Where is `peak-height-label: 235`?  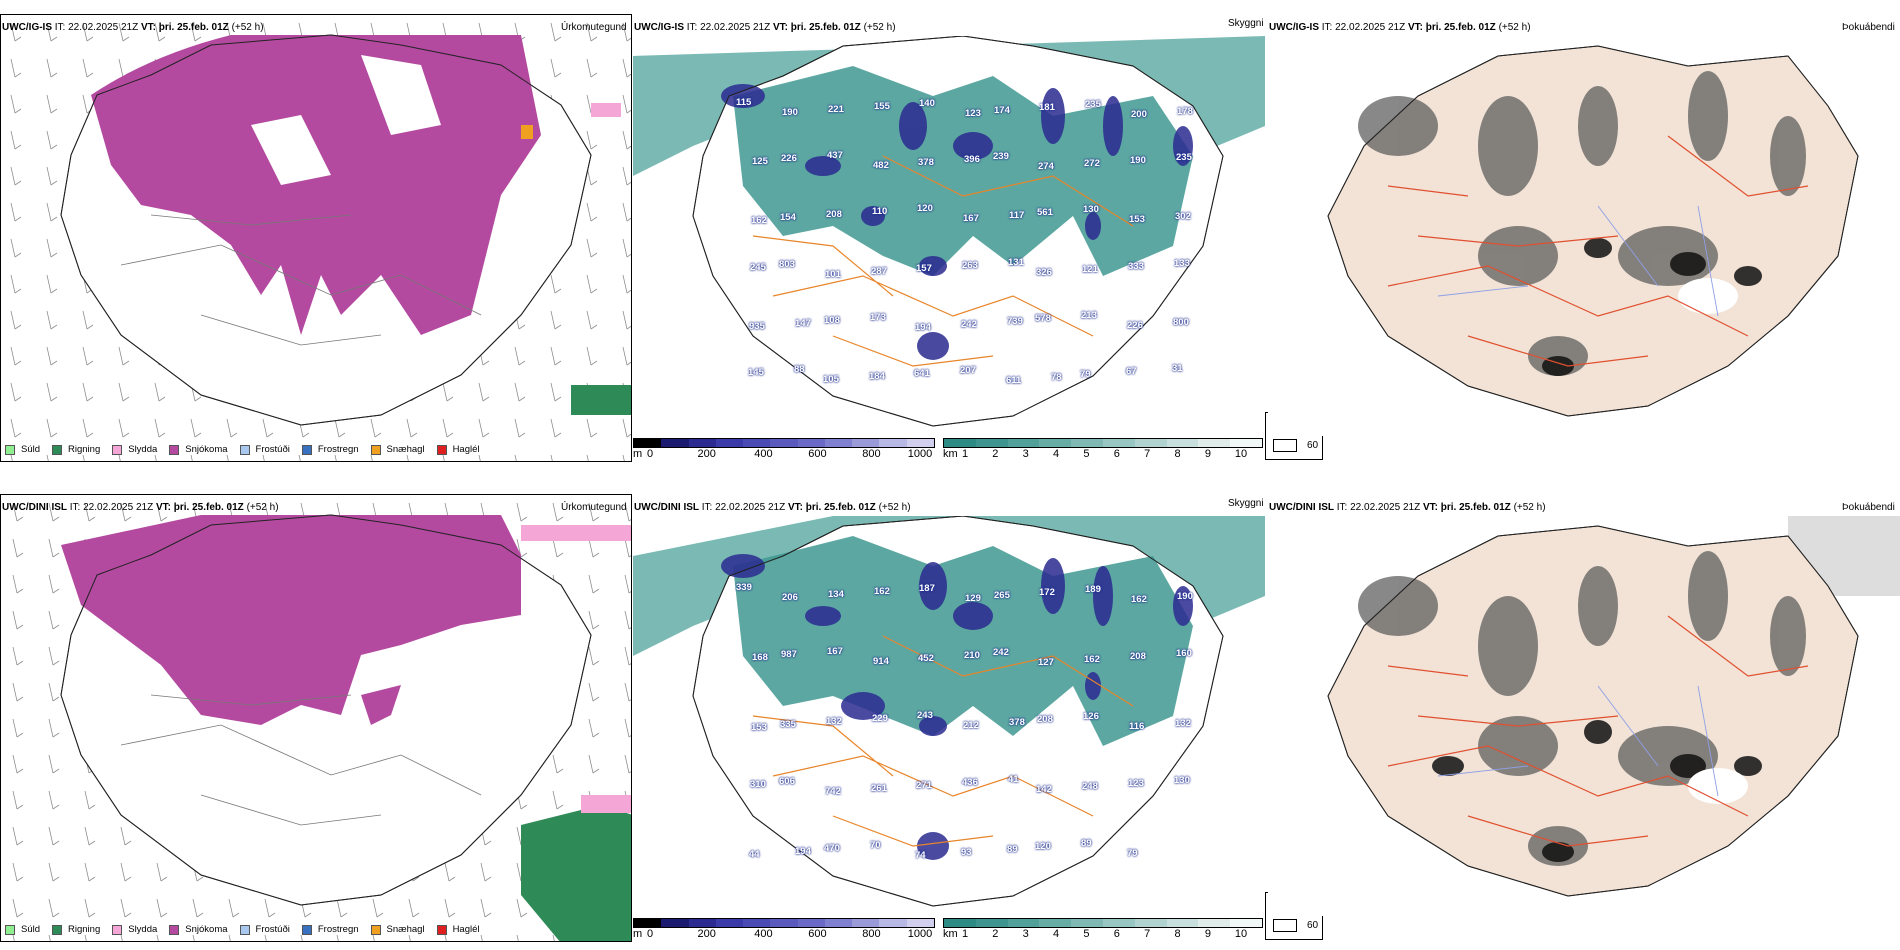
peak-height-label: 235 is located at coordinates (1184, 157).